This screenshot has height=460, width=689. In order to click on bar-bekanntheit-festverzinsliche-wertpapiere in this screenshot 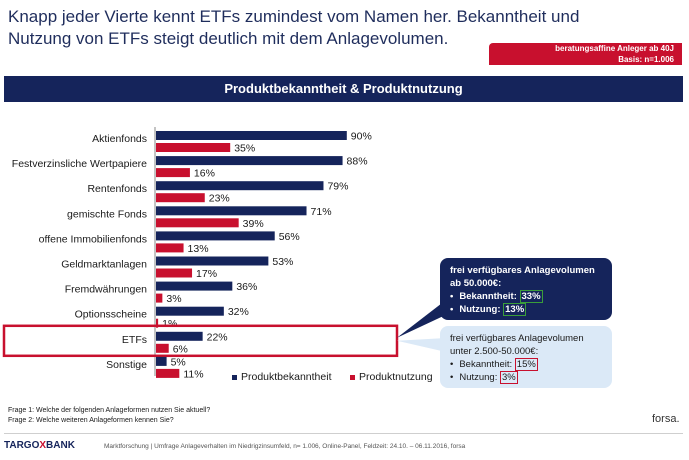, I will do `click(249, 161)`.